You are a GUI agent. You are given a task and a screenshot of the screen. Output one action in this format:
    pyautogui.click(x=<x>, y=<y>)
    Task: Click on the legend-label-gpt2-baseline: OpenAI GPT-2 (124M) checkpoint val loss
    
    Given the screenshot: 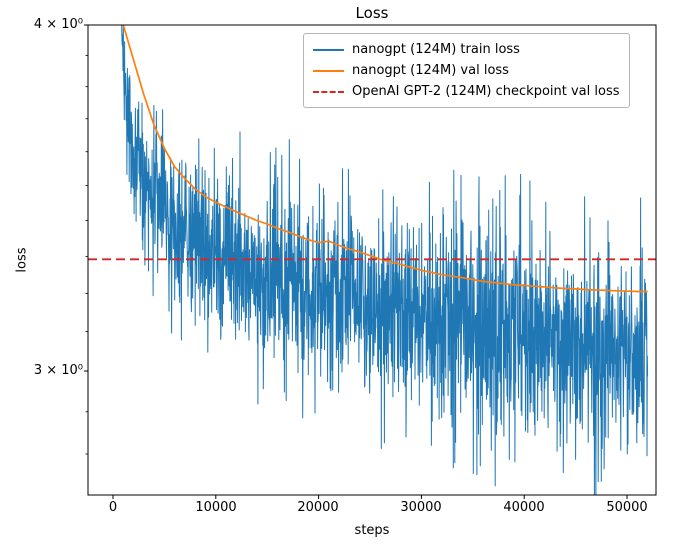 What is the action you would take?
    pyautogui.click(x=486, y=91)
    